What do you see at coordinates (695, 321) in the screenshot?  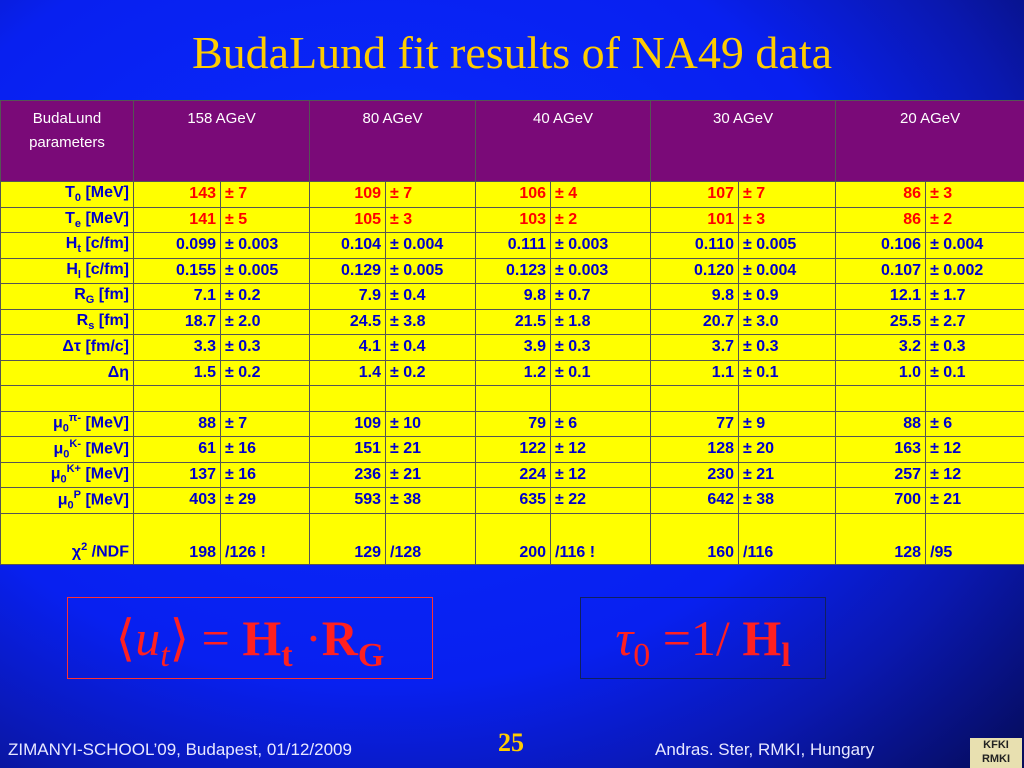 I see `value-cell: 20.7` at bounding box center [695, 321].